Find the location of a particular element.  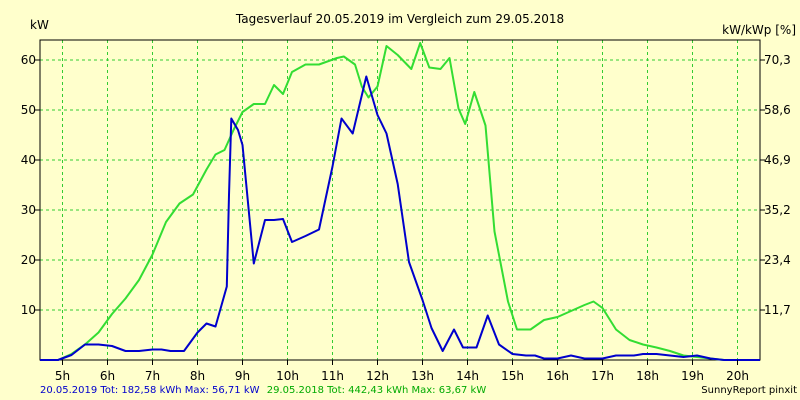

legend-series-blue: 20.05.2019 Tot: 182,58 kWh Max: 56,71 kW is located at coordinates (150, 390).